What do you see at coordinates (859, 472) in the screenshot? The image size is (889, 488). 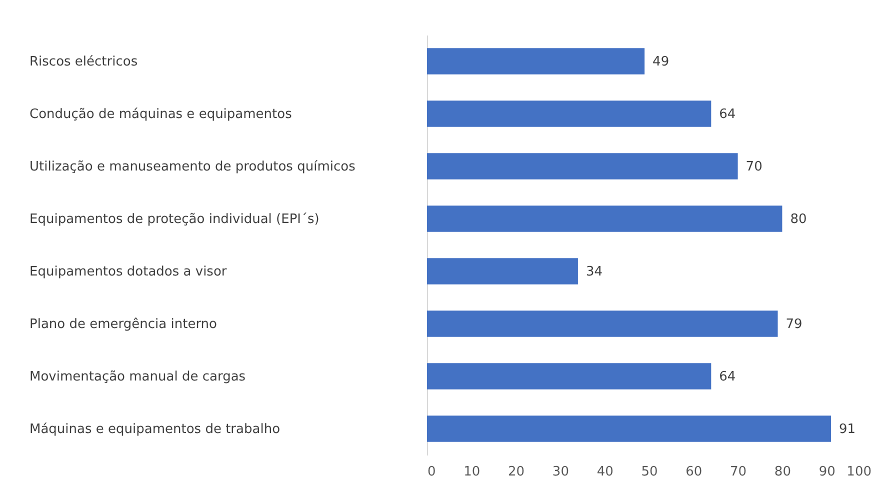 I see `x-tick-label: 100` at bounding box center [859, 472].